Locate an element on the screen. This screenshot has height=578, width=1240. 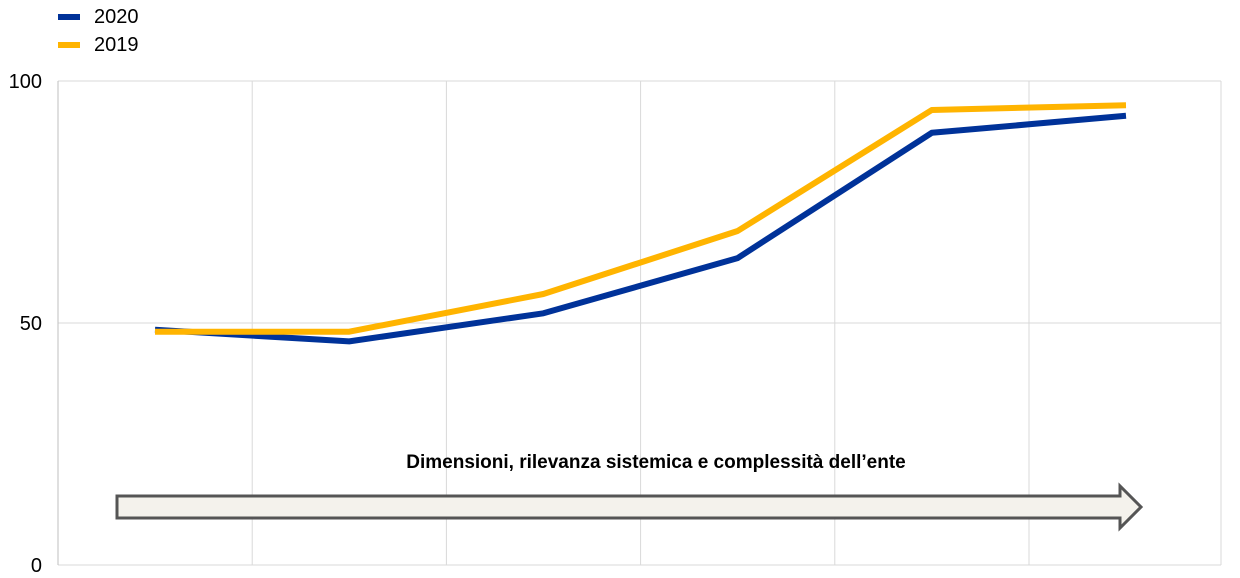
y-tick-label: 50 is located at coordinates (31, 324).